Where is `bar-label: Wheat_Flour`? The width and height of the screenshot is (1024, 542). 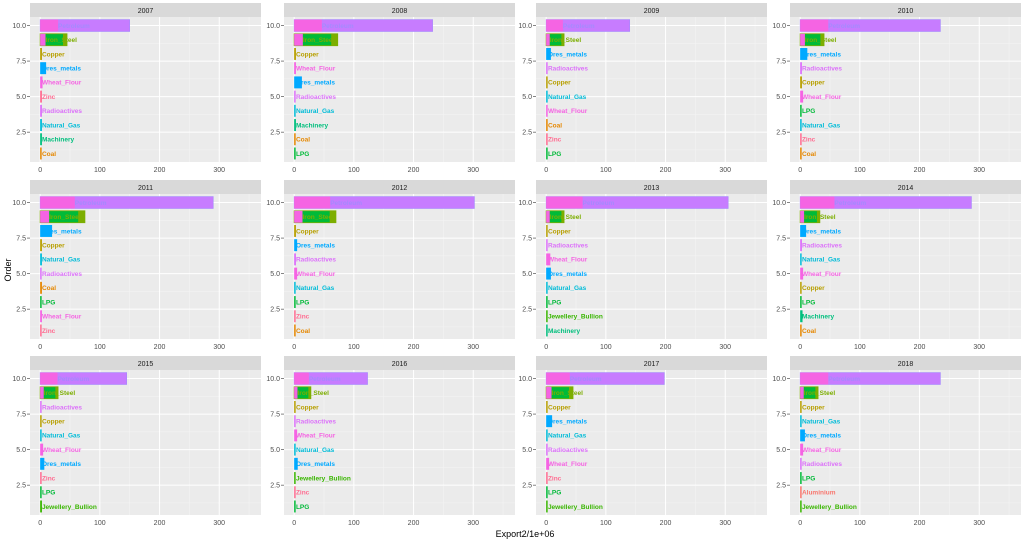
bar-label: Wheat_Flour is located at coordinates (62, 83).